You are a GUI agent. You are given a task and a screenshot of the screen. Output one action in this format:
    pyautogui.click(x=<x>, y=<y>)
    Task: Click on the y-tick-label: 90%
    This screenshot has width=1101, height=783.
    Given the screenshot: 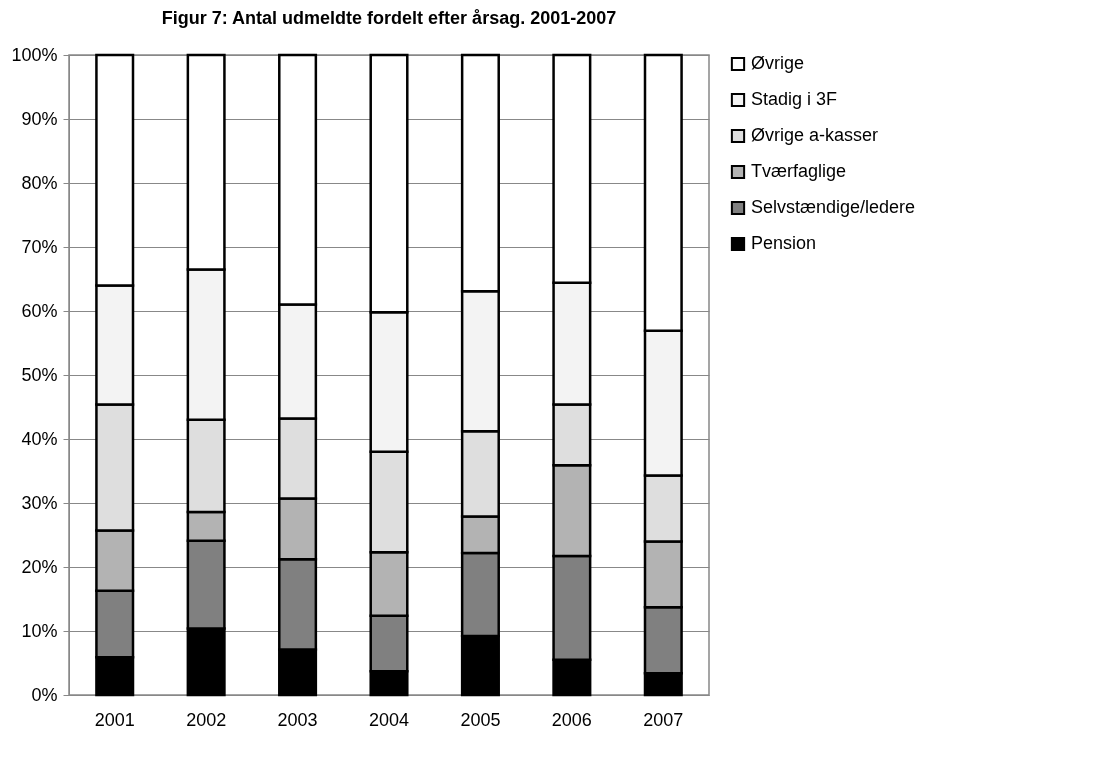 What is the action you would take?
    pyautogui.click(x=39, y=118)
    